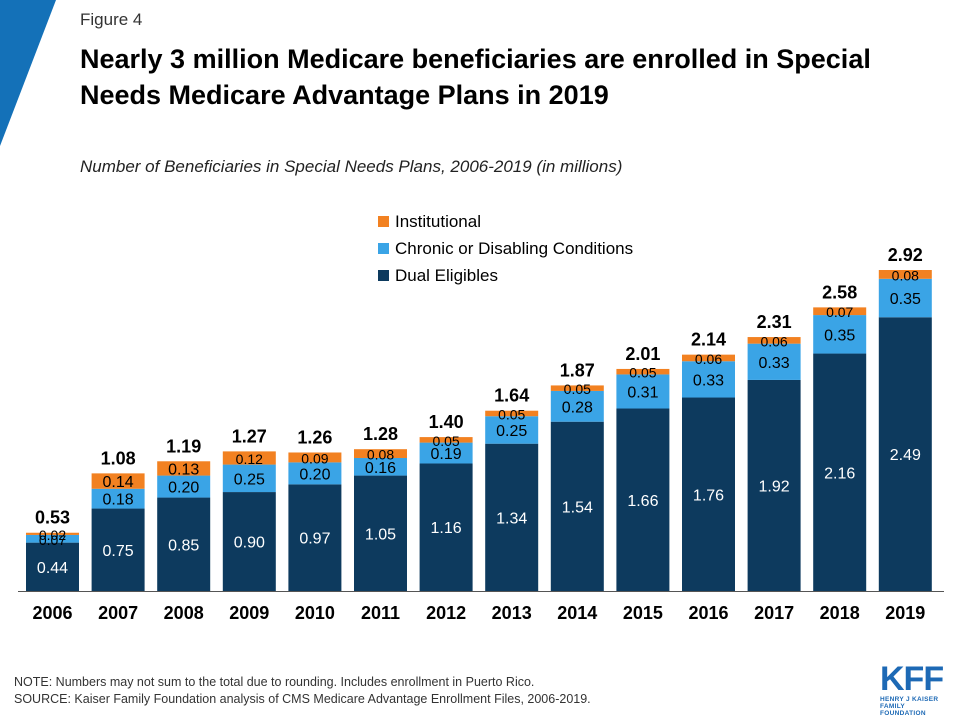 This screenshot has width=960, height=720. I want to click on total-label-2017: 2.31, so click(774, 322).